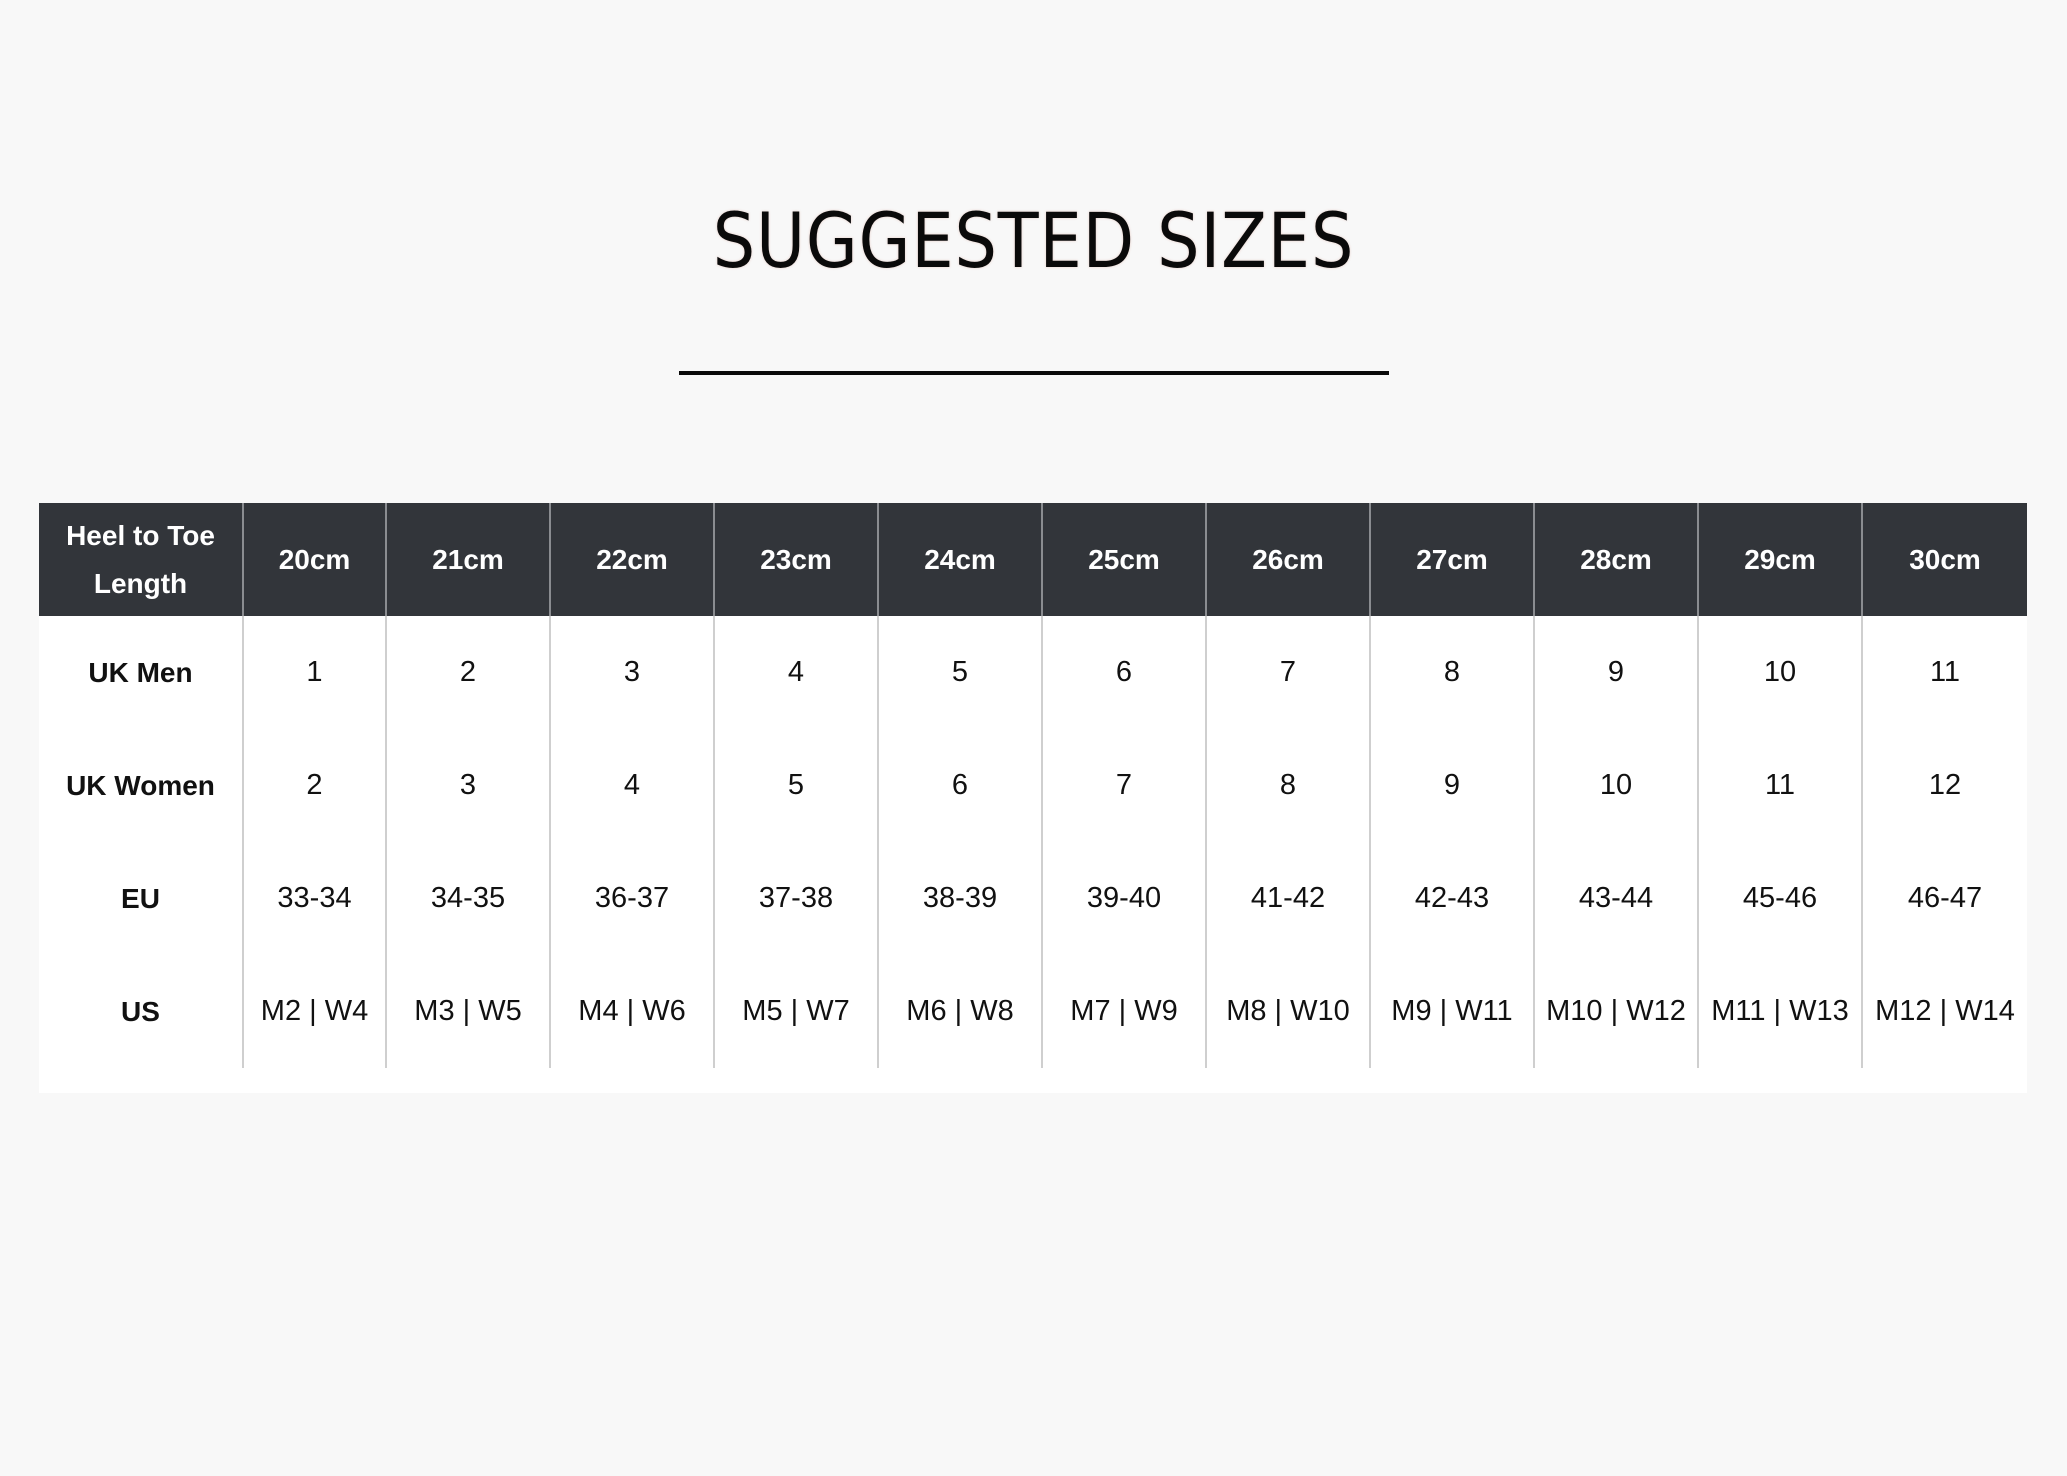 This screenshot has height=1476, width=2067. I want to click on page-title-text: SUGGESTED SIZES, so click(1033, 240).